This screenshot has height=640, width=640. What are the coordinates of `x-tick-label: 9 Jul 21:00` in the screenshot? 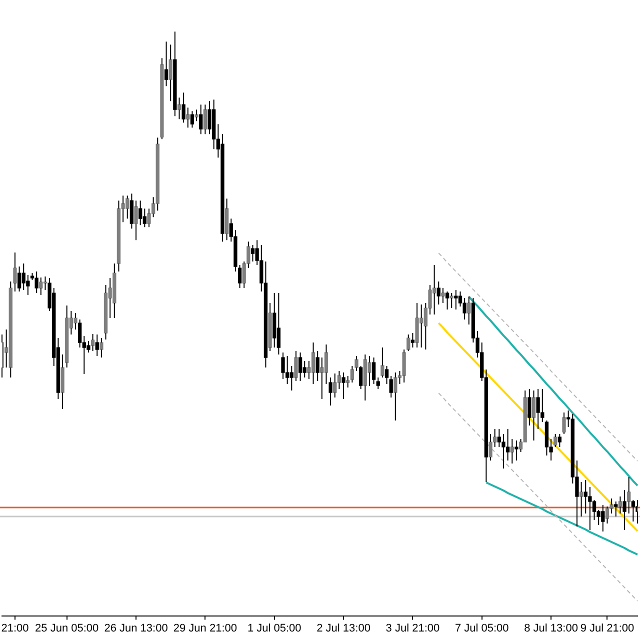 It's located at (607, 628).